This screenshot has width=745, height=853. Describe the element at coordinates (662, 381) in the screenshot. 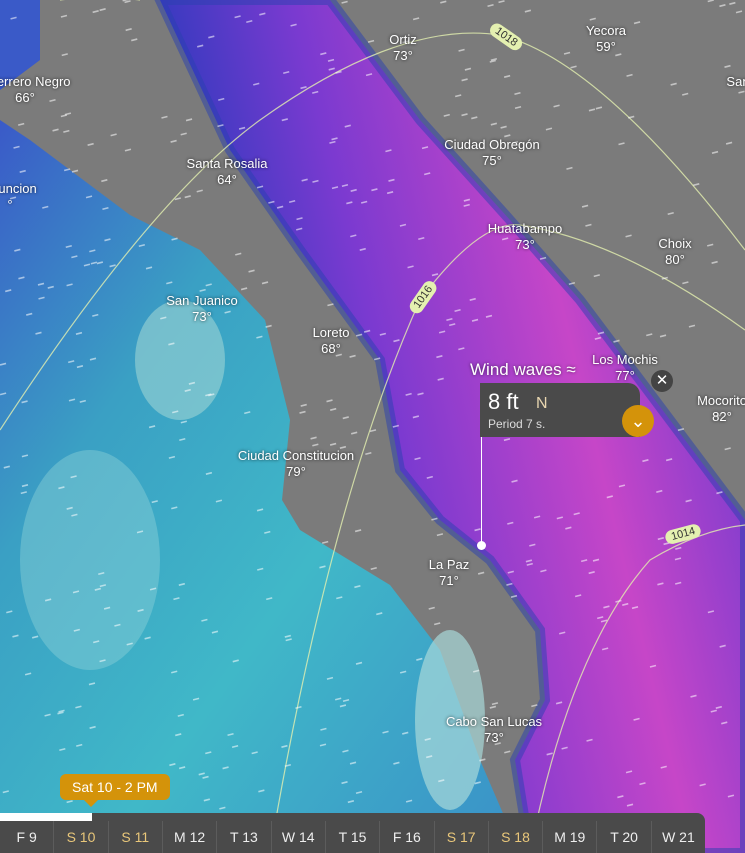

I see `close-icon: ✕` at that location.